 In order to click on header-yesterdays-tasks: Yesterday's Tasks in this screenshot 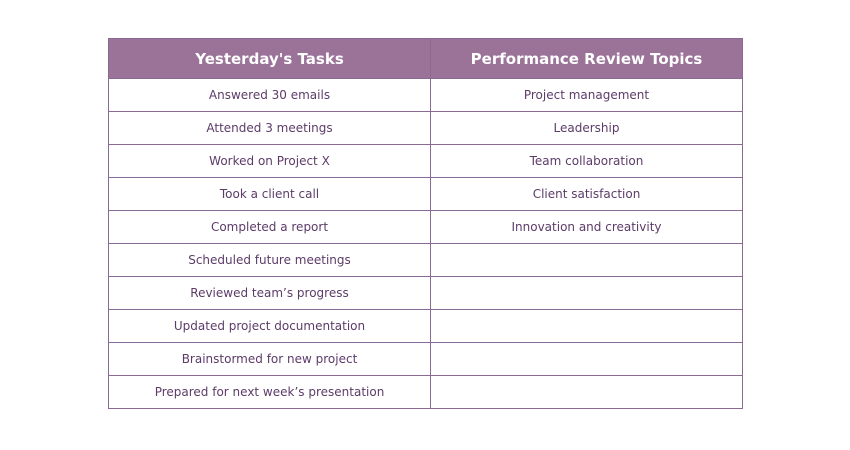, I will do `click(269, 58)`.